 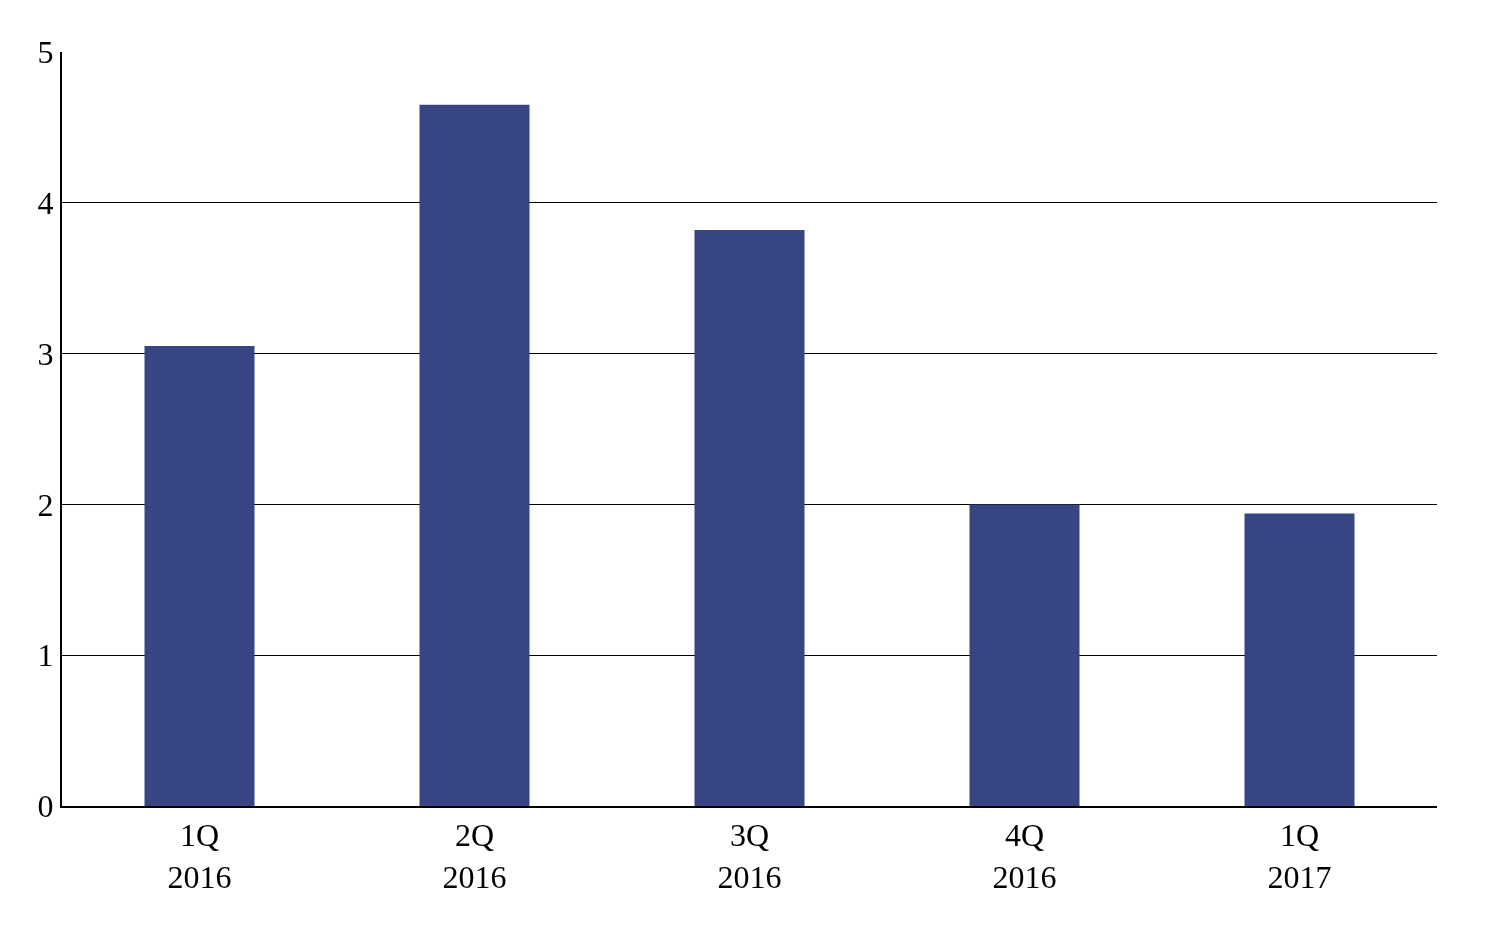 I want to click on y-tick-label: 1, so click(x=45, y=655).